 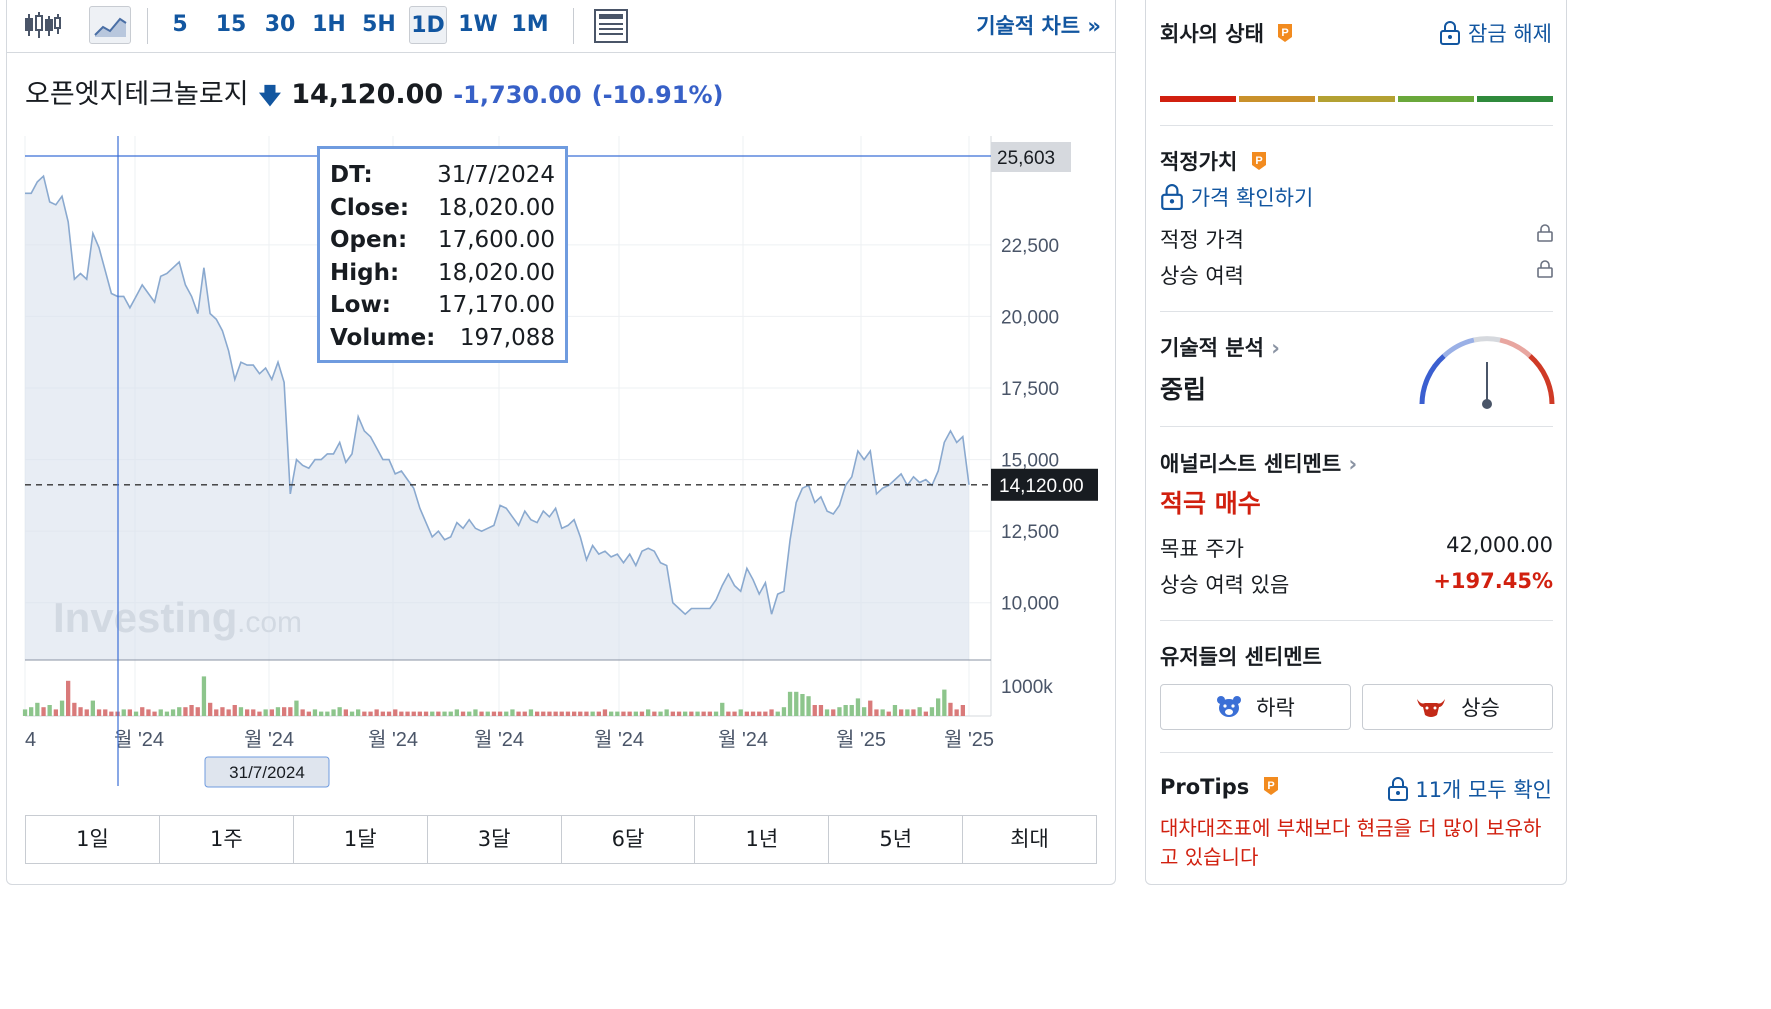 I want to click on crosshair-price-tag, so click(x=1031, y=157).